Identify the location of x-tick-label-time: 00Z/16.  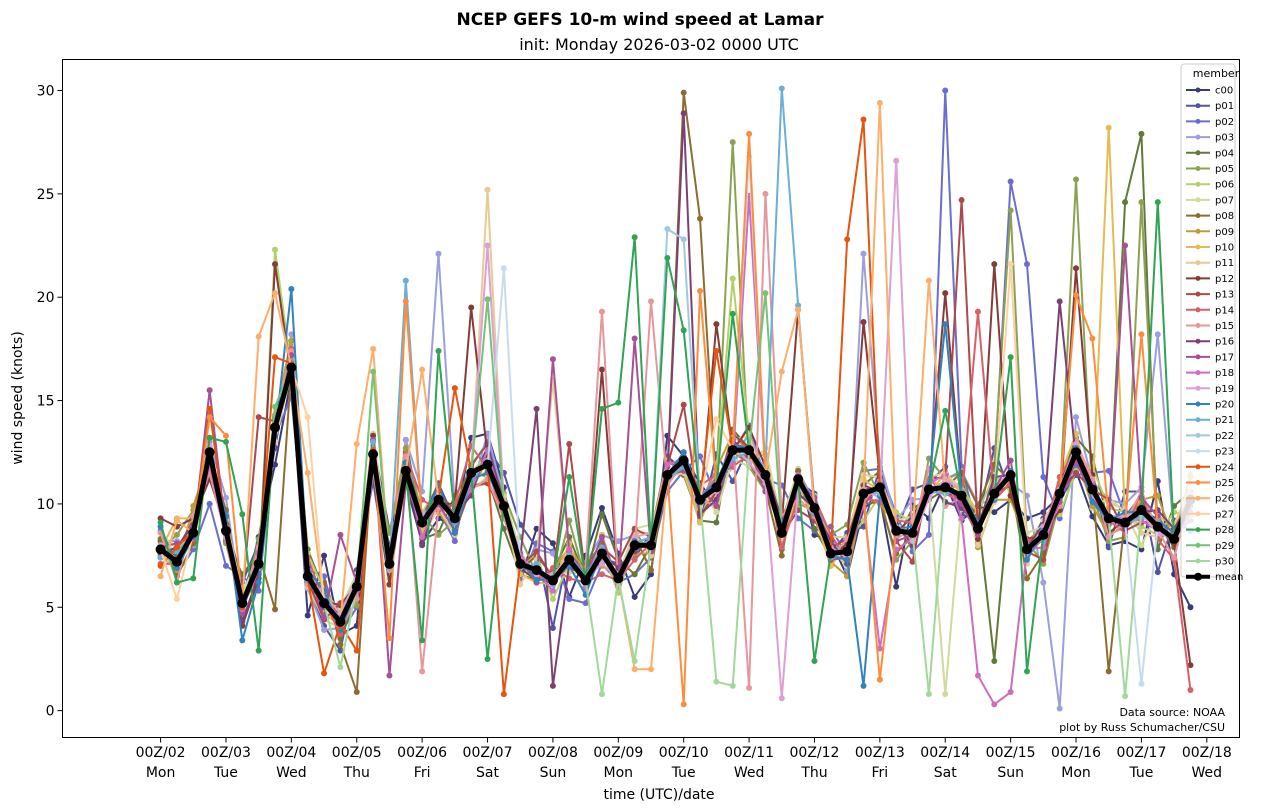
(1076, 753).